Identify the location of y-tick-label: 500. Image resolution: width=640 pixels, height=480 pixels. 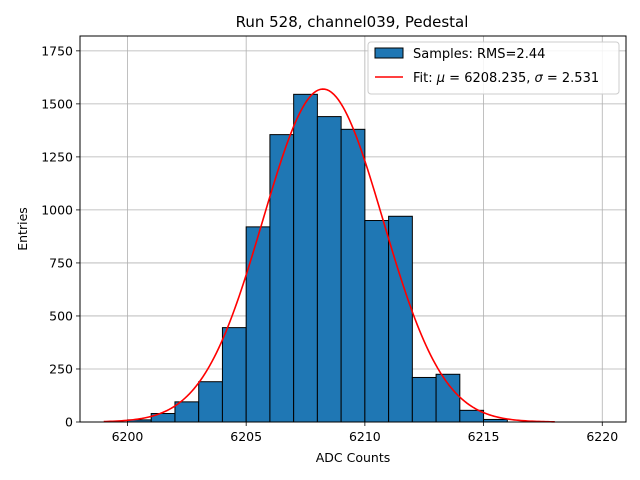
(61, 315).